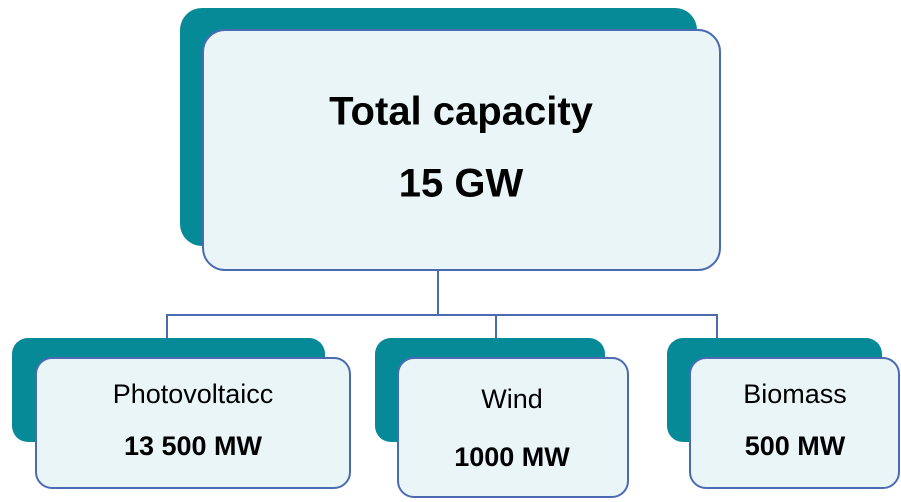  What do you see at coordinates (193, 446) in the screenshot?
I see `child-value: 13 500 MW` at bounding box center [193, 446].